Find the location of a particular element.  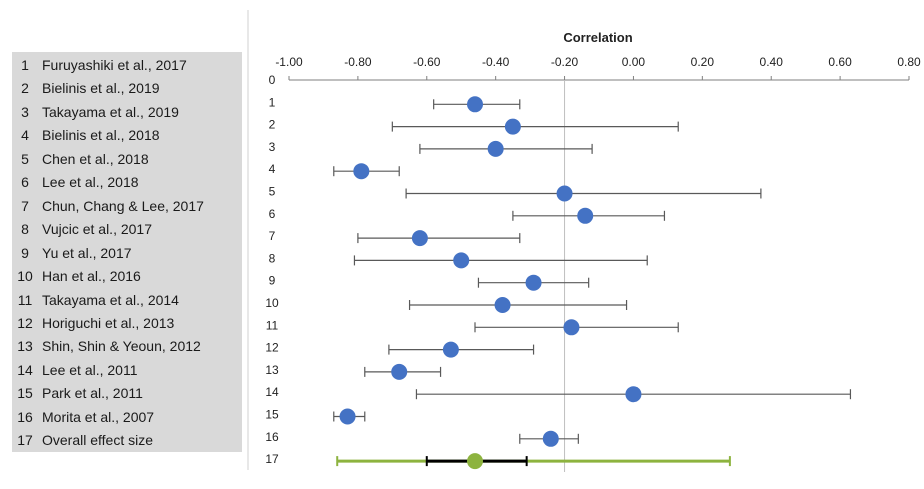

study-number: 8 is located at coordinates (25, 229).